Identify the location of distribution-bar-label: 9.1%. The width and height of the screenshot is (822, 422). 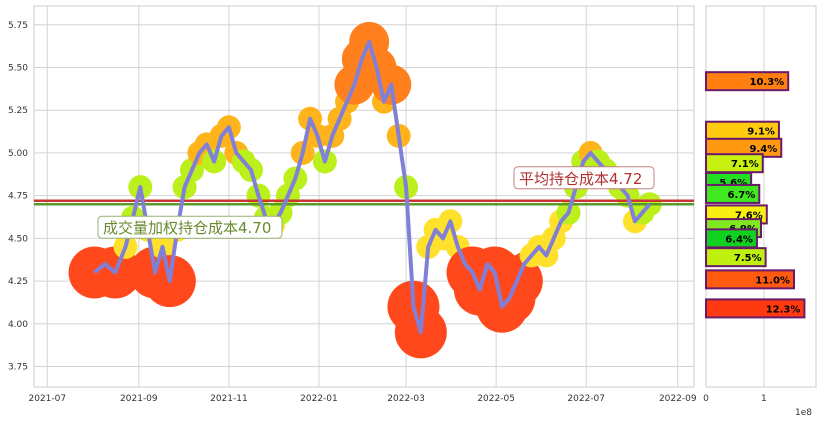
(761, 132).